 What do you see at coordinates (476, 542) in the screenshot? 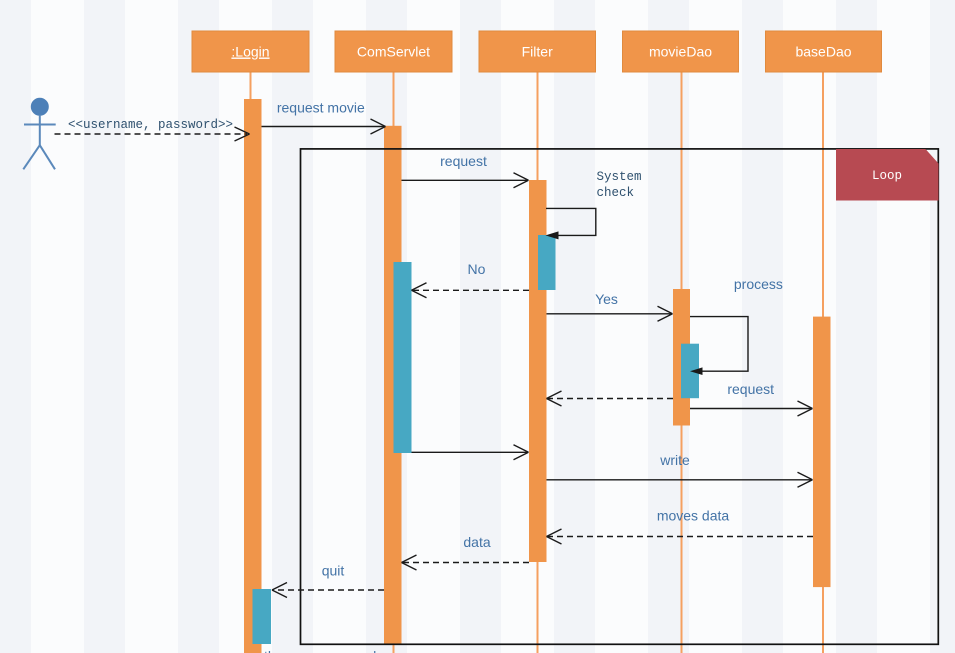
I see `svg-text: data` at bounding box center [476, 542].